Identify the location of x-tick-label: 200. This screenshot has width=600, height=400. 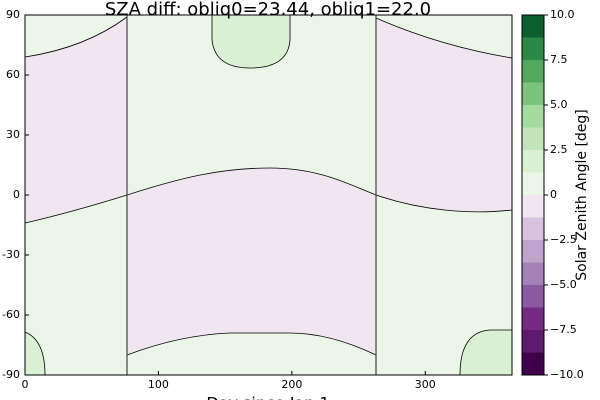
(291, 384).